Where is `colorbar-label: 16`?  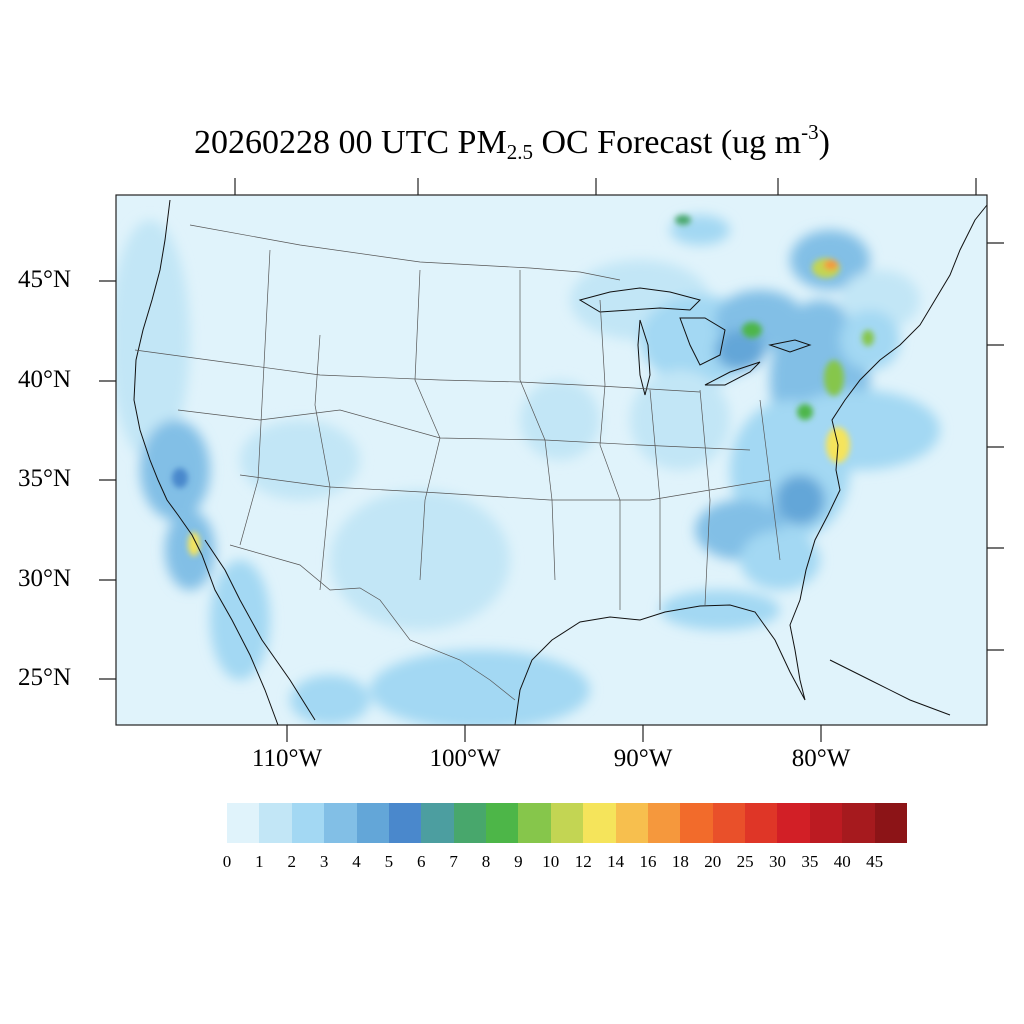
colorbar-label: 16 is located at coordinates (648, 861).